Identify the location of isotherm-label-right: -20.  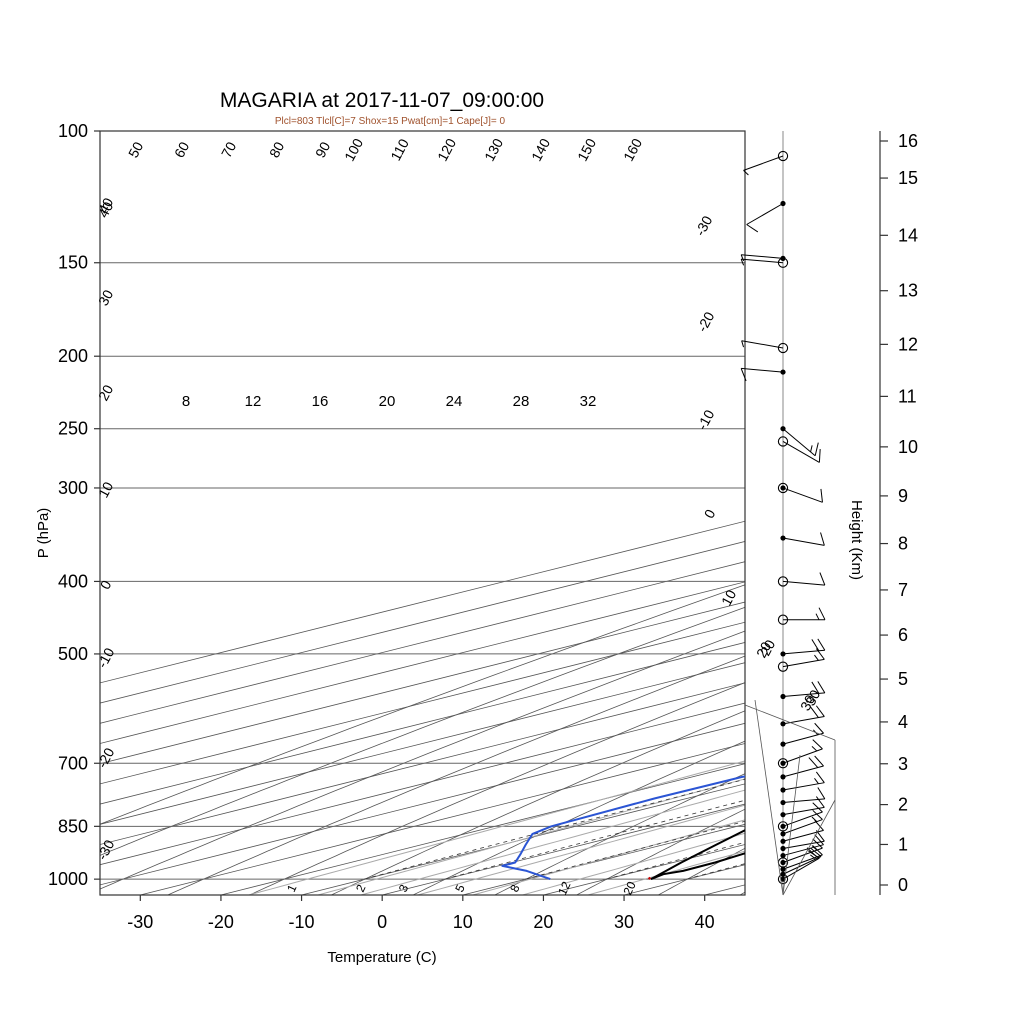
(706, 322).